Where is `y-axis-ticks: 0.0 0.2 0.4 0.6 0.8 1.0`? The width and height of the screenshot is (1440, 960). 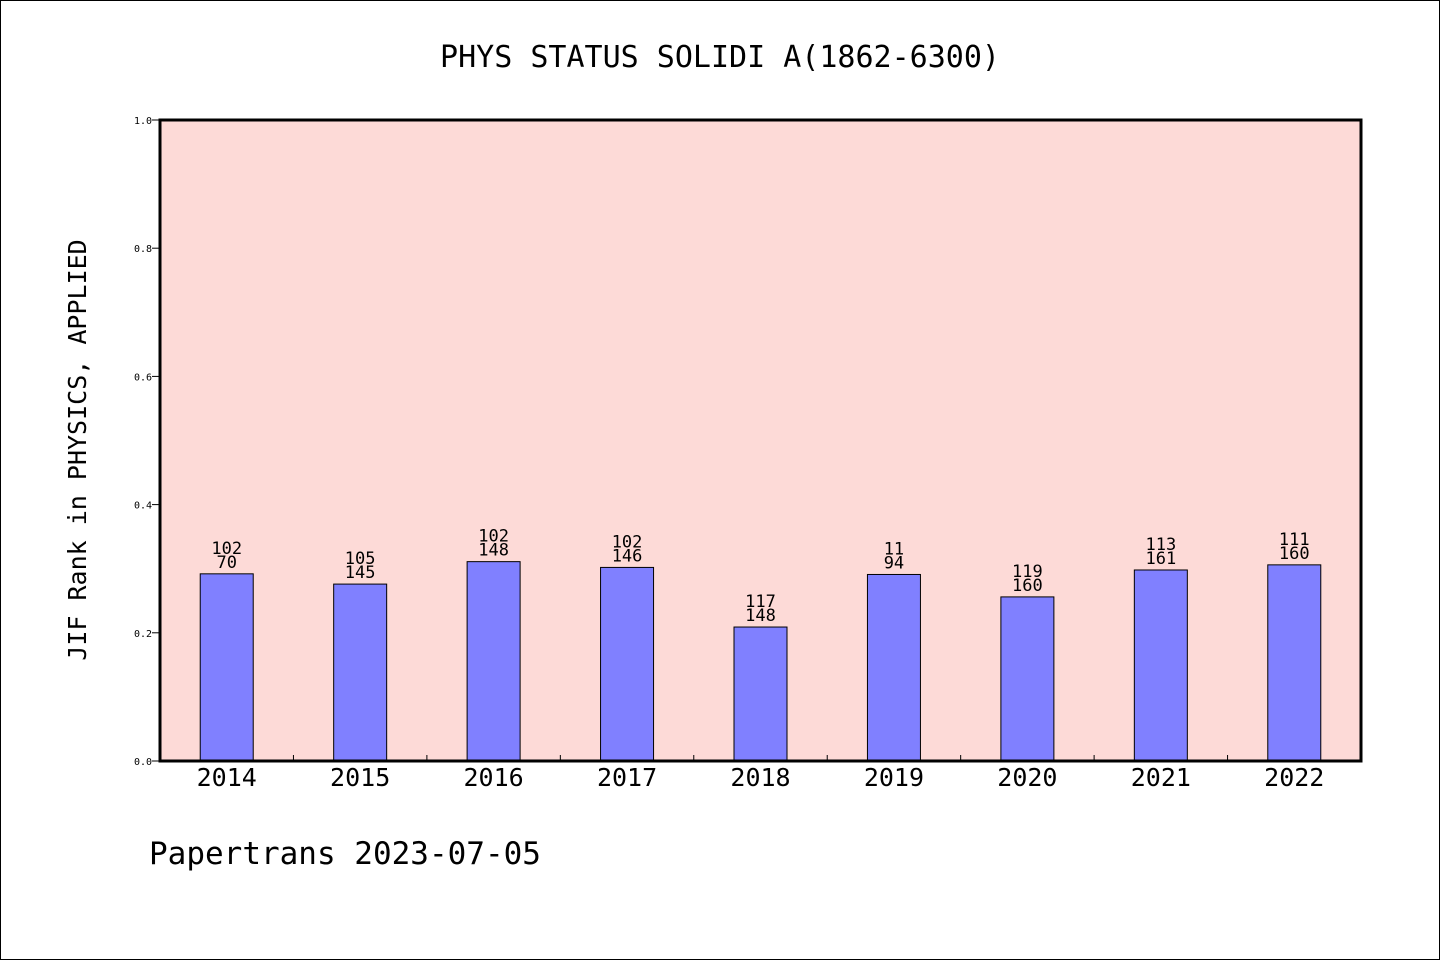
y-axis-ticks: 0.0 0.2 0.4 0.6 0.8 1.0 is located at coordinates (147, 442).